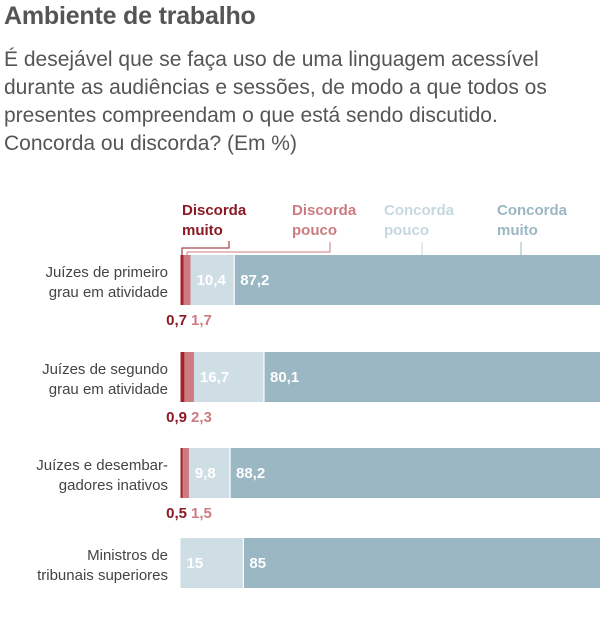 The image size is (600, 637). I want to click on value-label-2-row-1: 1,7, so click(201, 320).